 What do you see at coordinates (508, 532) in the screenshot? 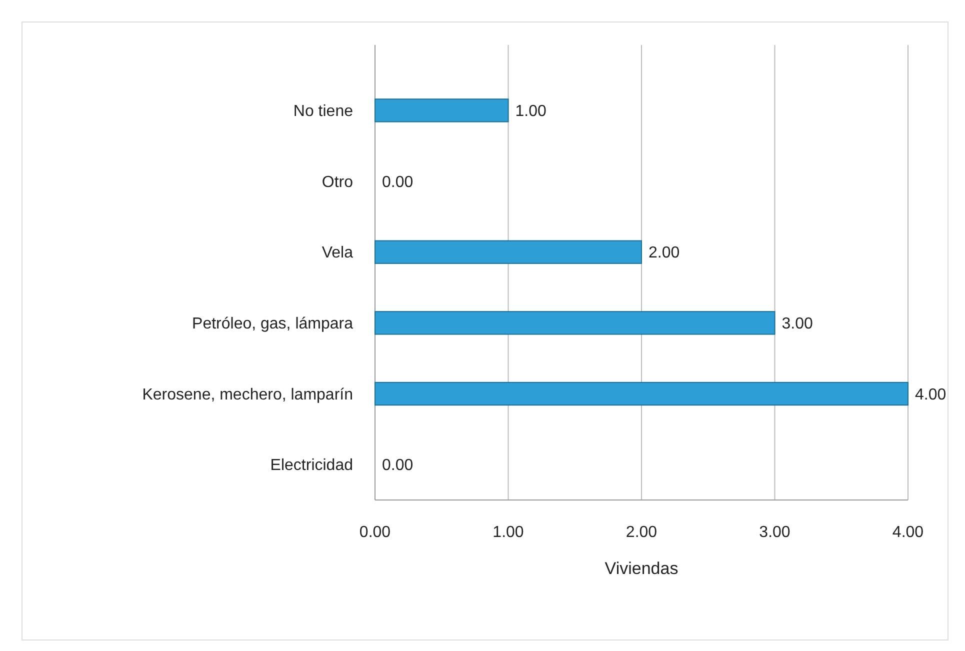
I see `x-tick-label: 1.00` at bounding box center [508, 532].